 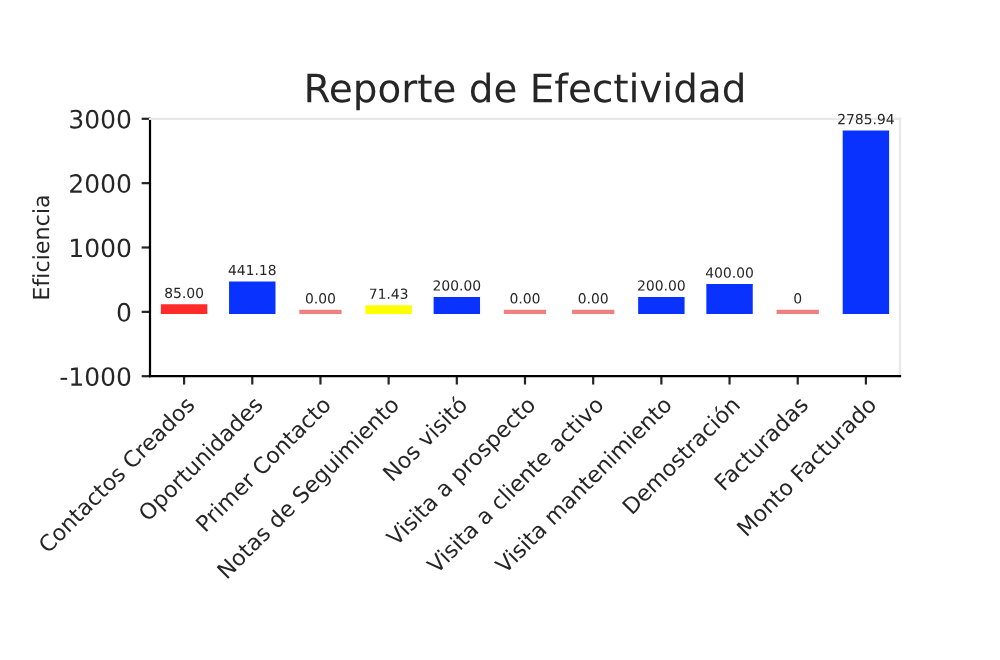 I want to click on y-tick-label: 3000, so click(x=100, y=119).